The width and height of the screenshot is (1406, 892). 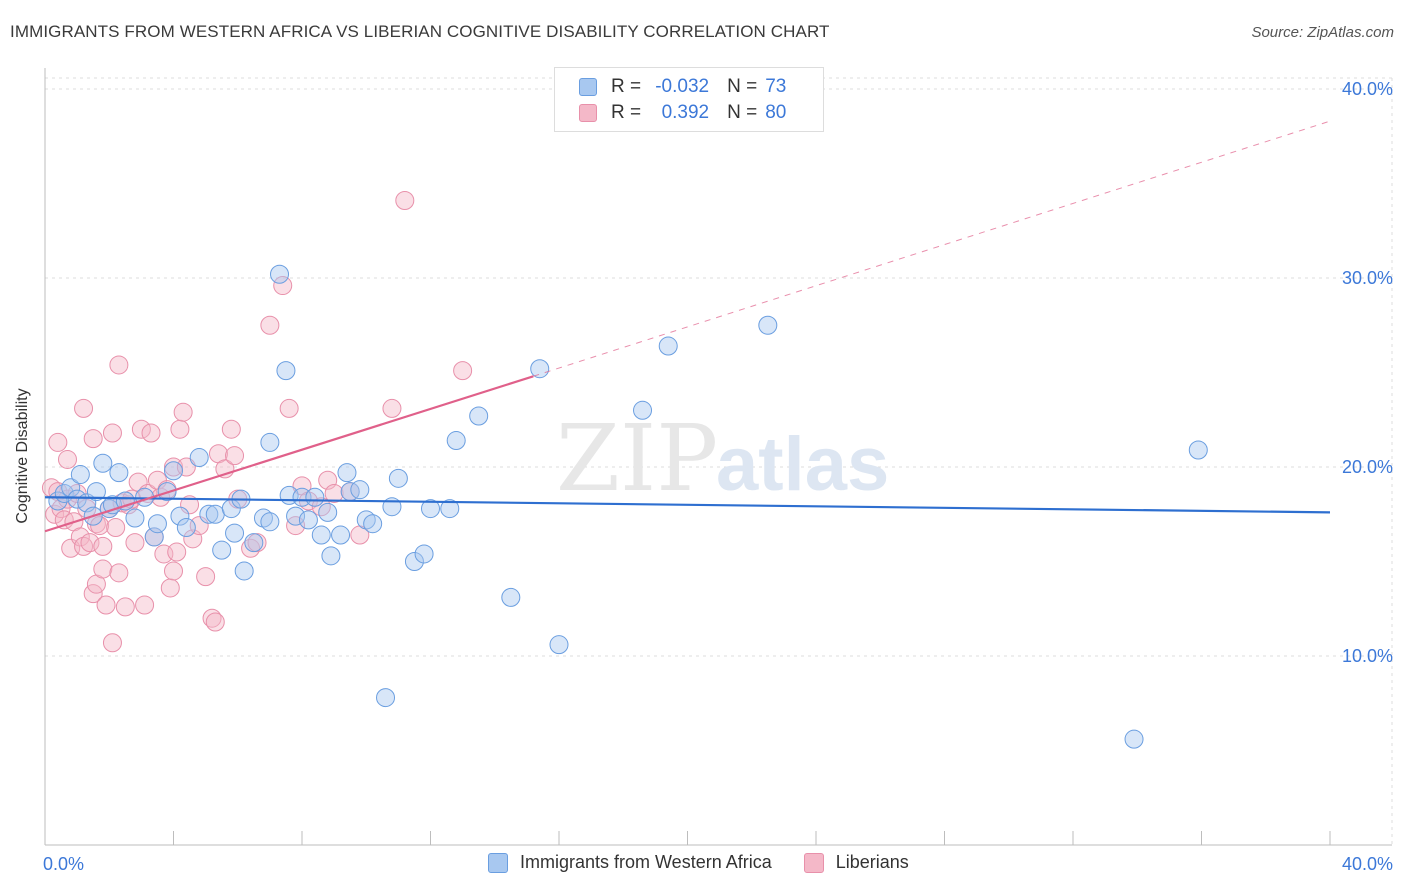 What do you see at coordinates (289, 454) in the screenshot?
I see `trend-line-liberians` at bounding box center [289, 454].